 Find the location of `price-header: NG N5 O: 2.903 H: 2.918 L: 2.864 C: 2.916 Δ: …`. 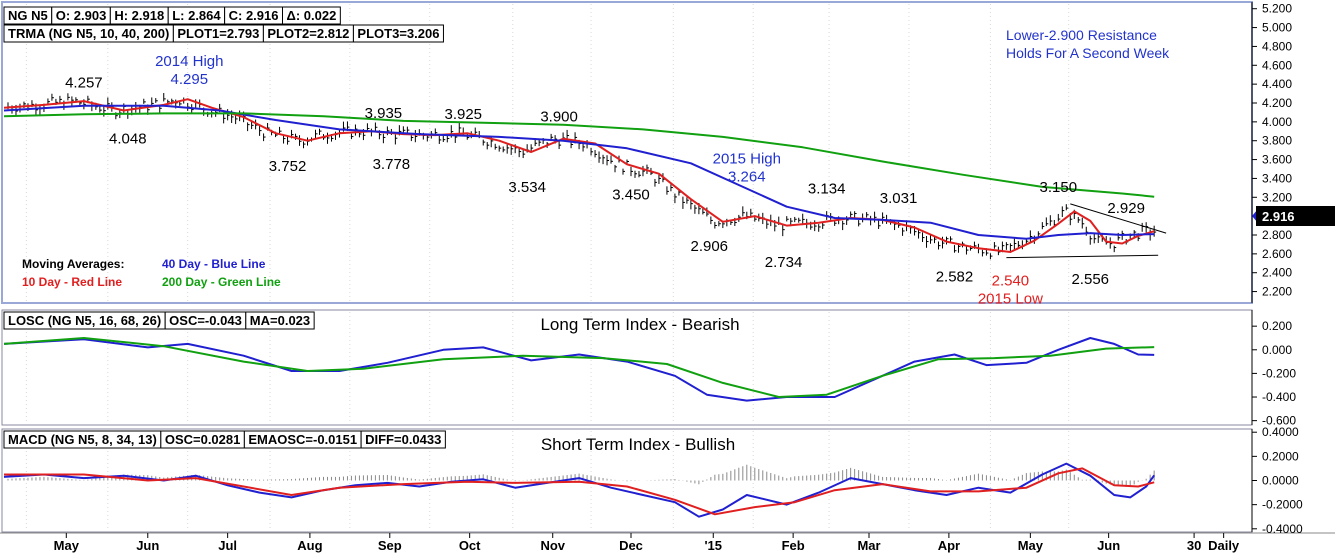

price-header: NG N5 O: 2.903 H: 2.918 L: 2.864 C: 2.916 Δ: … is located at coordinates (172, 15).